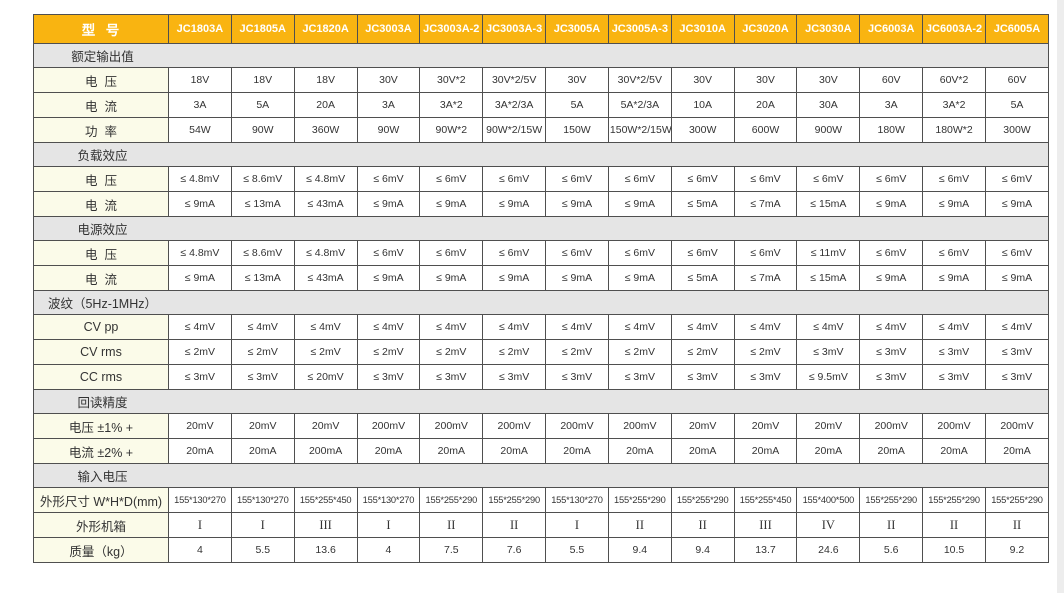 The height and width of the screenshot is (593, 1064). Describe the element at coordinates (102, 303) in the screenshot. I see `section-label: 波纹（5Hz-1MHz）` at that location.